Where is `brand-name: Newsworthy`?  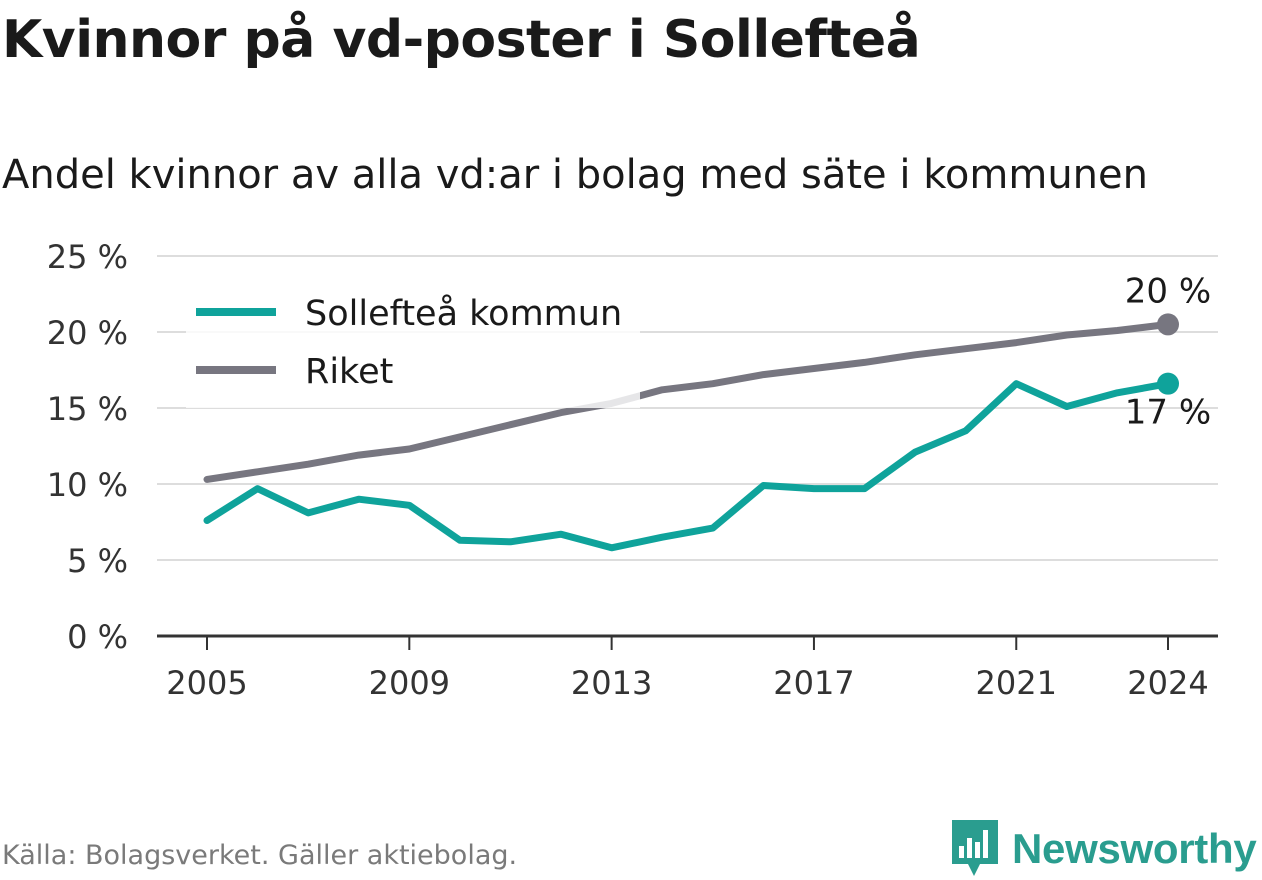
brand-name: Newsworthy is located at coordinates (1134, 848).